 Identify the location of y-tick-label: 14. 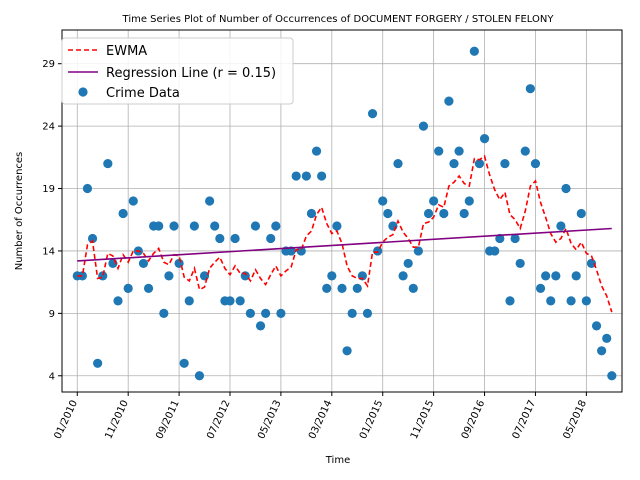
(48, 251).